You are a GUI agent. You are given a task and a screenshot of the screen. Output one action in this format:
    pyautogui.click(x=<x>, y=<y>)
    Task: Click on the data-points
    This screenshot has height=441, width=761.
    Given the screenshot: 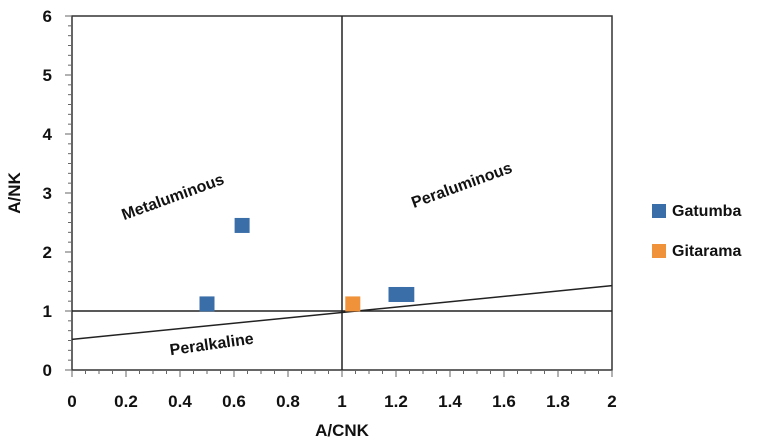 What is the action you would take?
    pyautogui.click(x=307, y=264)
    